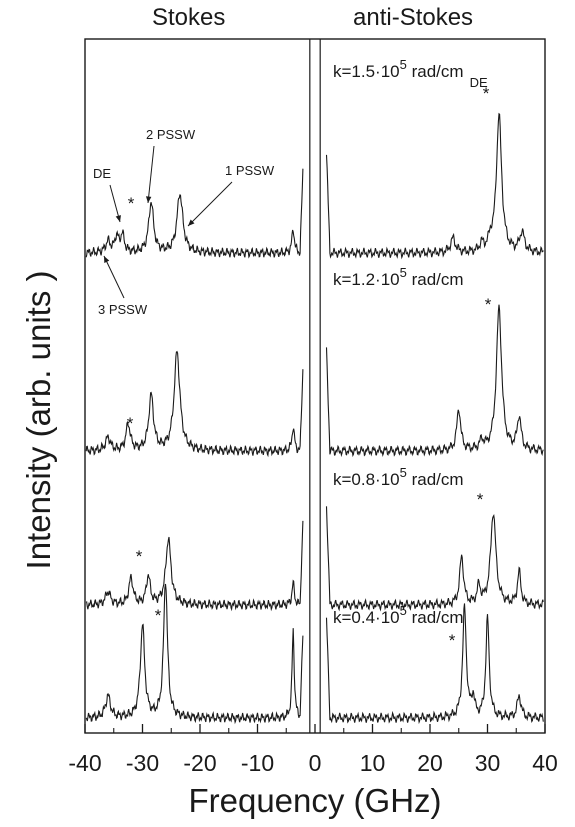  What do you see at coordinates (545, 763) in the screenshot?
I see `x-tick-label: 40` at bounding box center [545, 763].